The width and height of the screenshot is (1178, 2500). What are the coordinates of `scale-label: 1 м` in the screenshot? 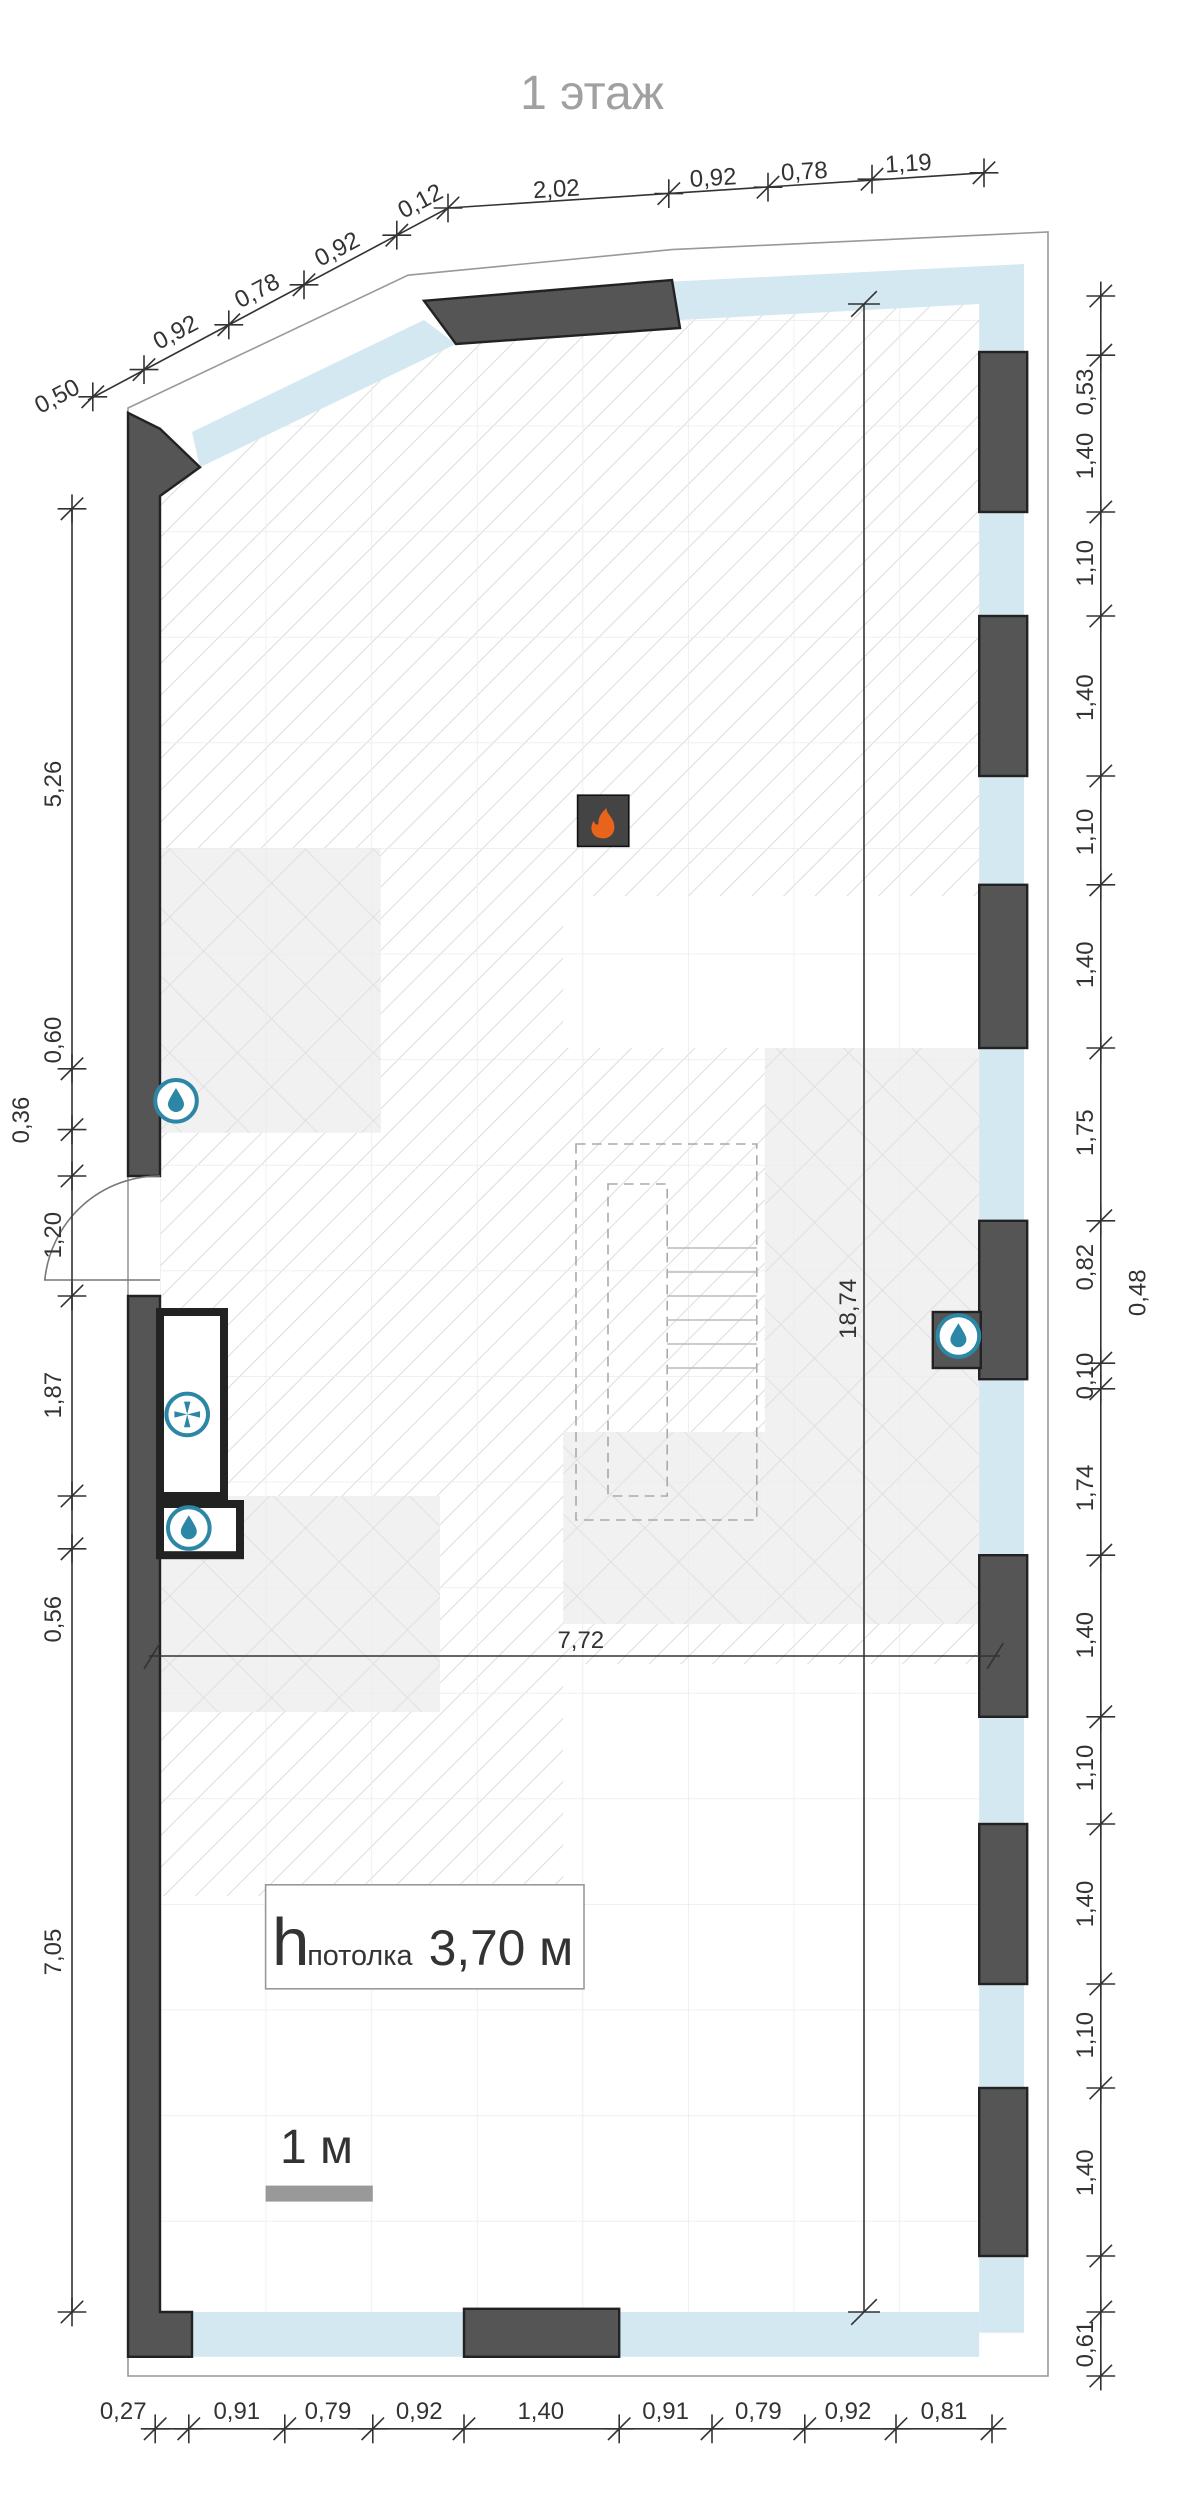 It's located at (316, 2147).